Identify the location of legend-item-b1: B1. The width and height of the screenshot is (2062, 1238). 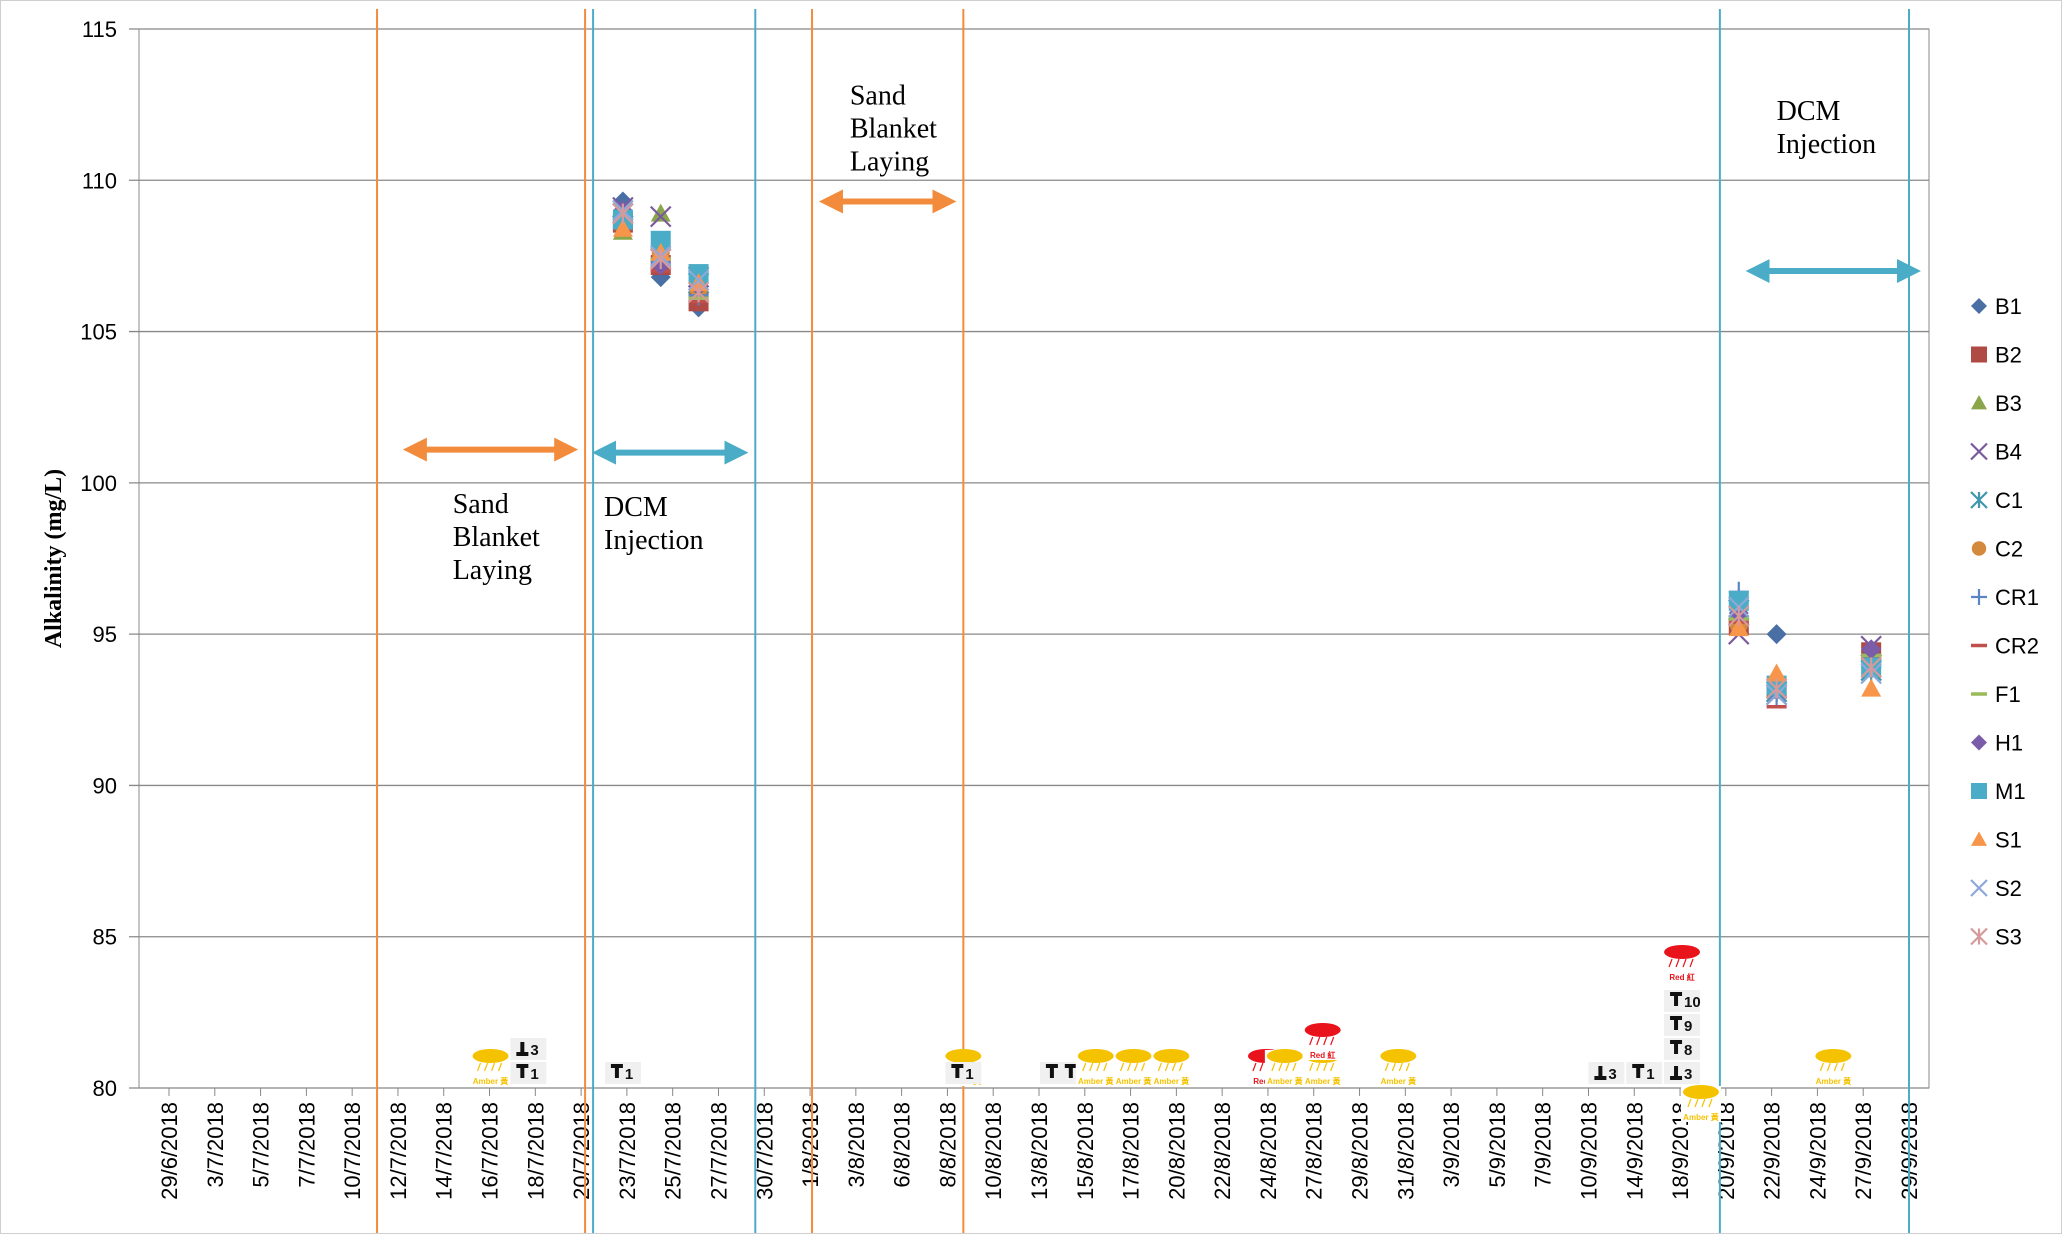
(1996, 306).